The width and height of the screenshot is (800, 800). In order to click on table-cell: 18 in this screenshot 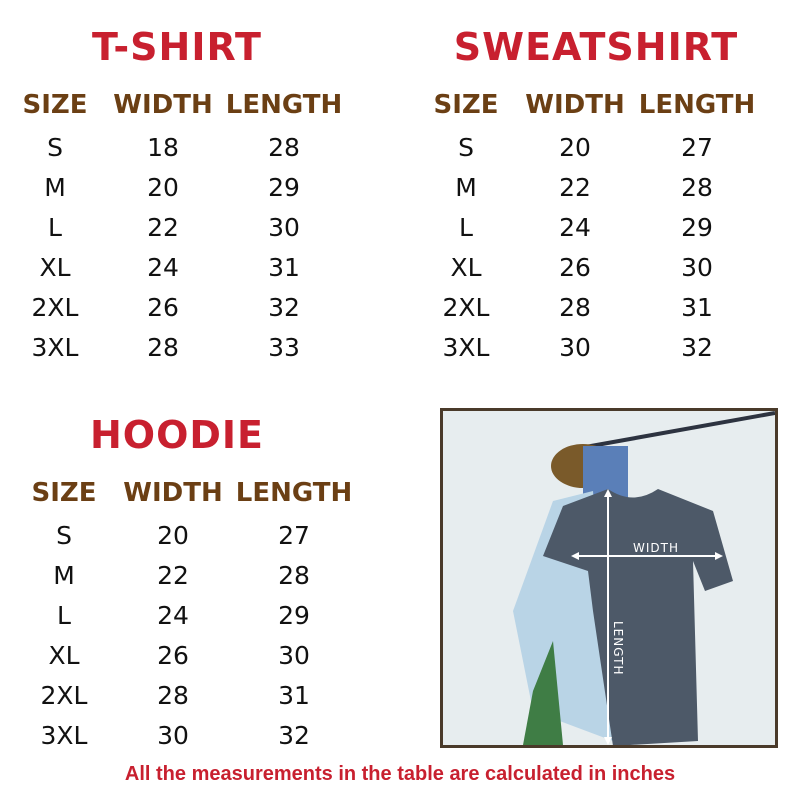, I will do `click(163, 147)`.